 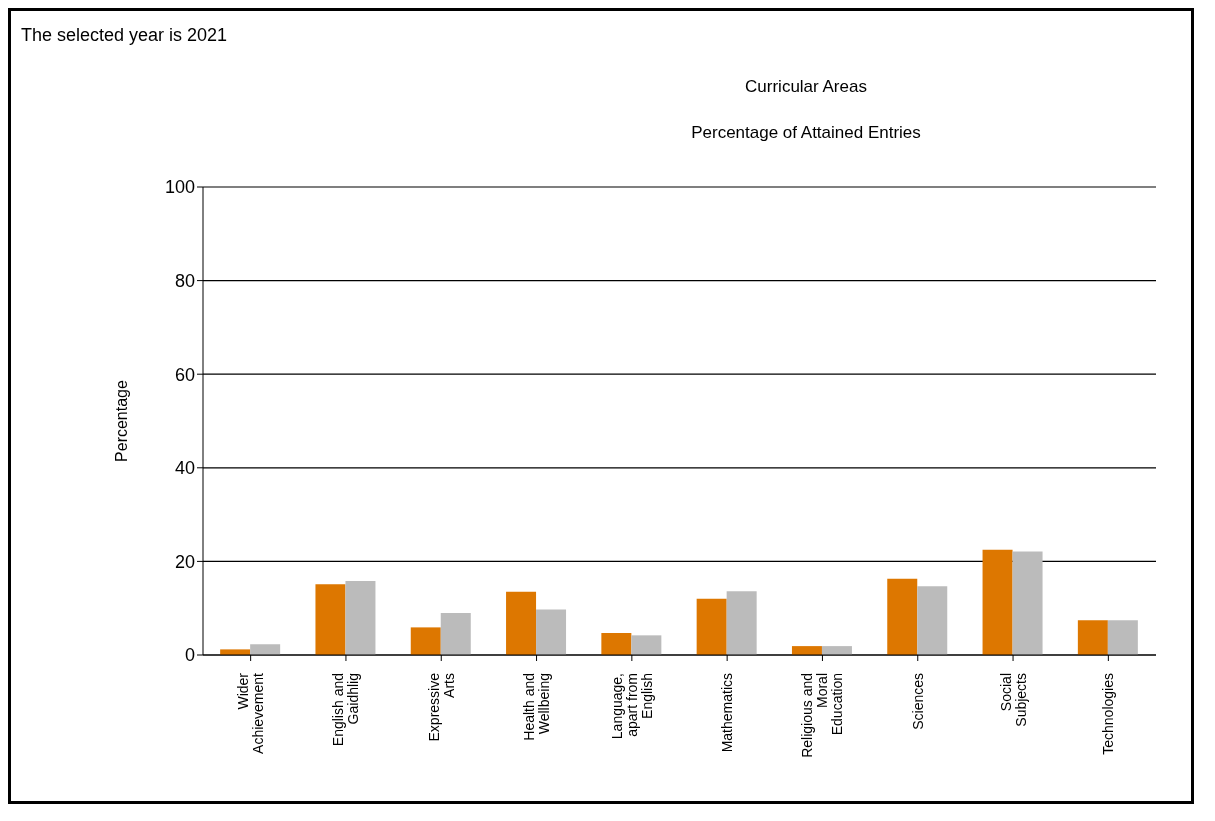 What do you see at coordinates (631, 706) in the screenshot?
I see `x-tick-label: Language, apart from English` at bounding box center [631, 706].